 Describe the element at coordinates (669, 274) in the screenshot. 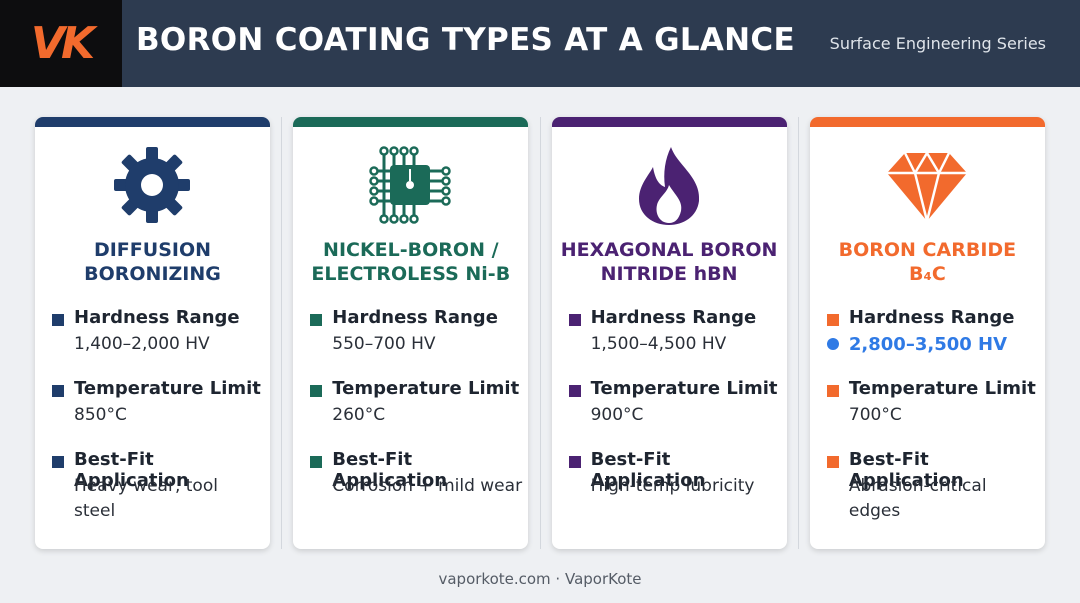

I see `card-title: NITRIDE hBN` at that location.